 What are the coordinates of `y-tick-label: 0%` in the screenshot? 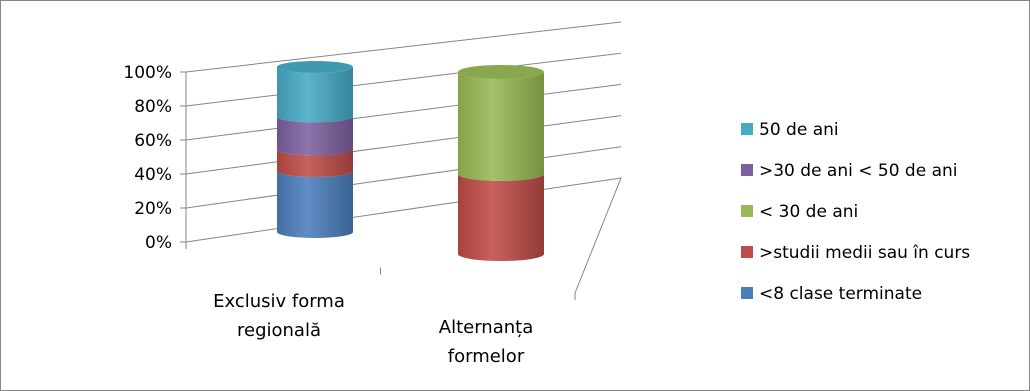 It's located at (158, 243).